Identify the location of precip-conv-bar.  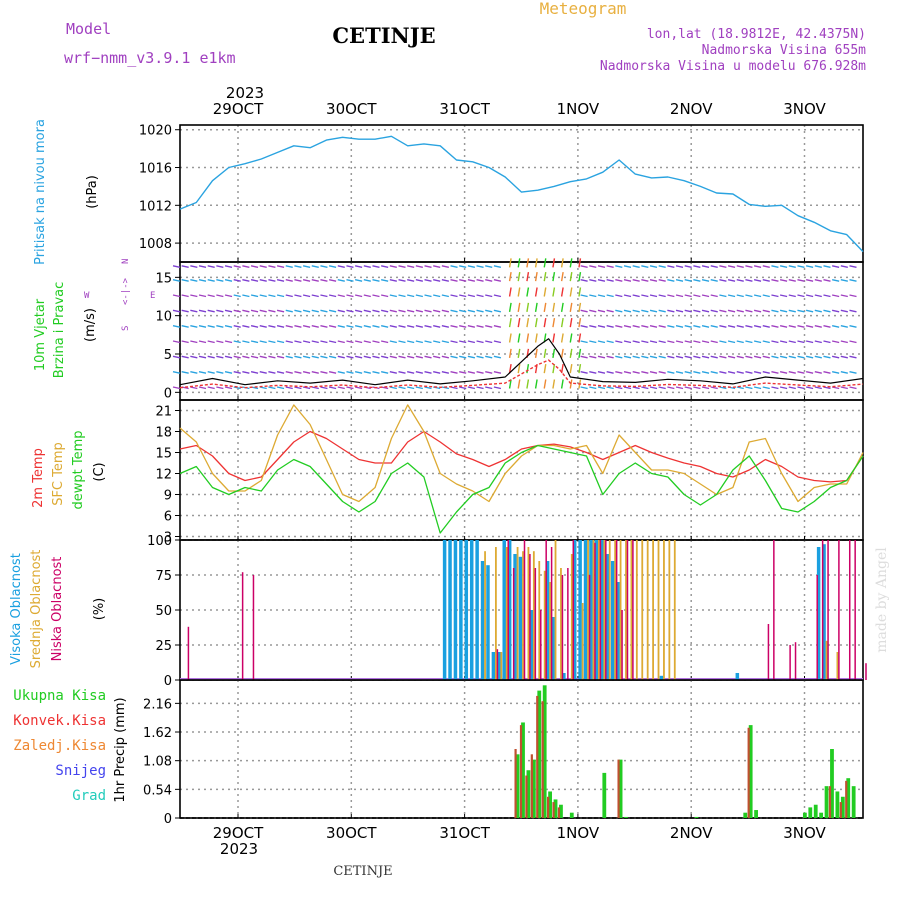
(618, 788).